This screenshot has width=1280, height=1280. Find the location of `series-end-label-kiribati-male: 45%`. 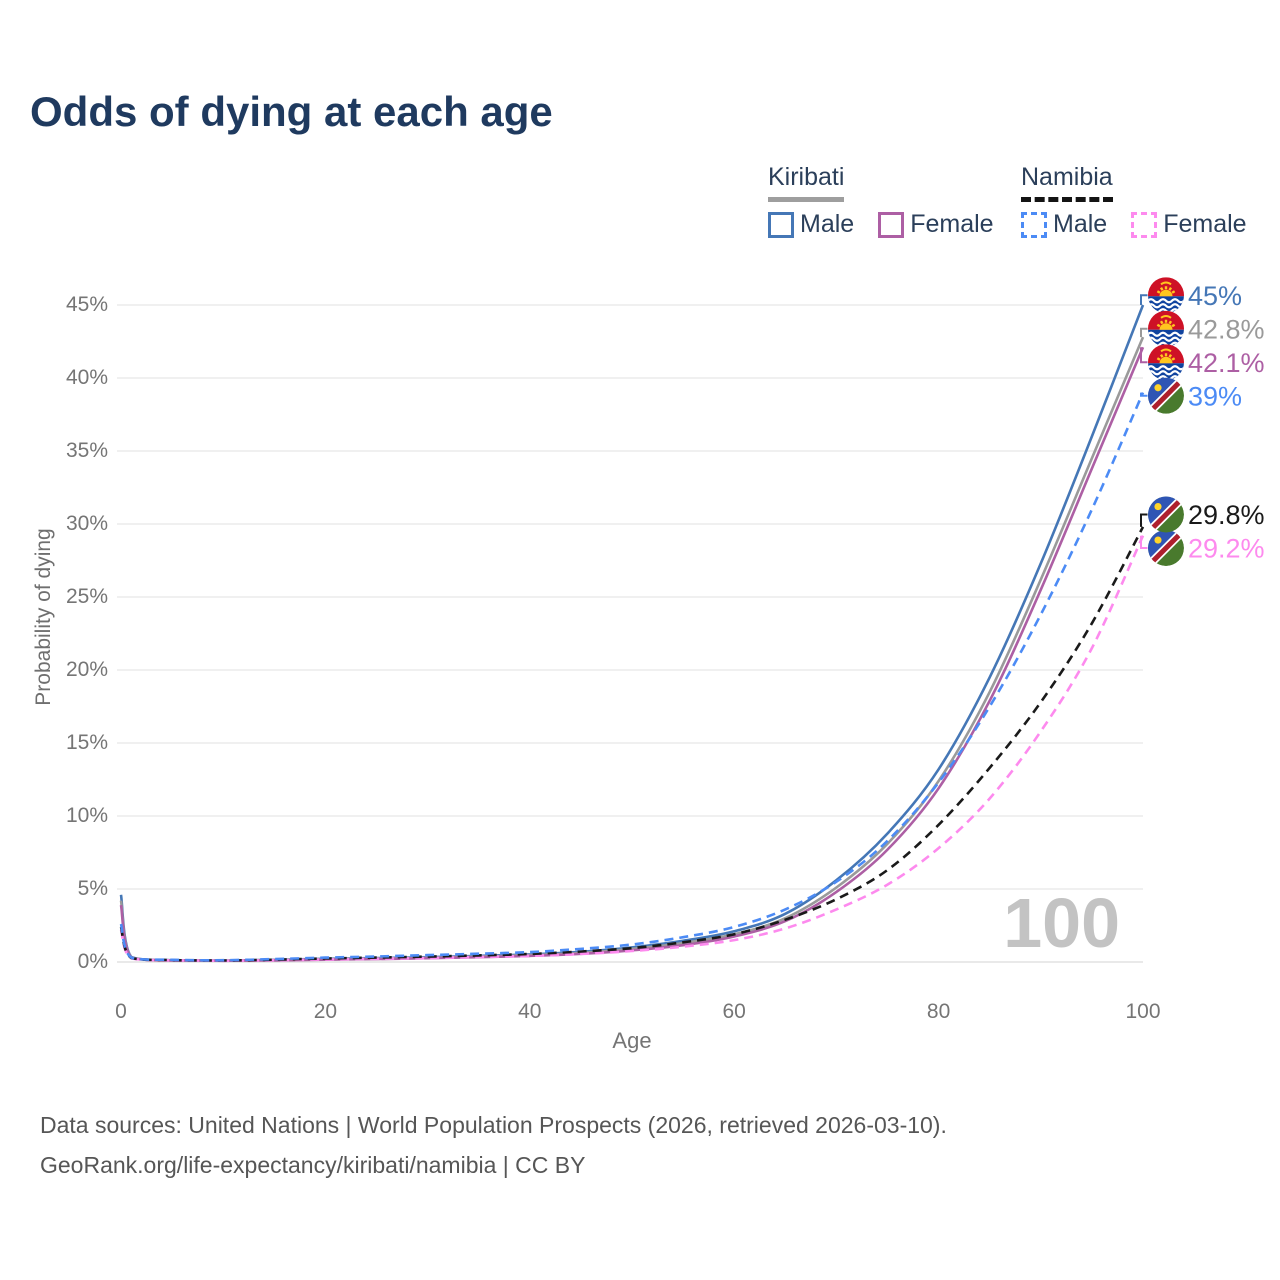

series-end-label-kiribati-male: 45% is located at coordinates (1195, 295).